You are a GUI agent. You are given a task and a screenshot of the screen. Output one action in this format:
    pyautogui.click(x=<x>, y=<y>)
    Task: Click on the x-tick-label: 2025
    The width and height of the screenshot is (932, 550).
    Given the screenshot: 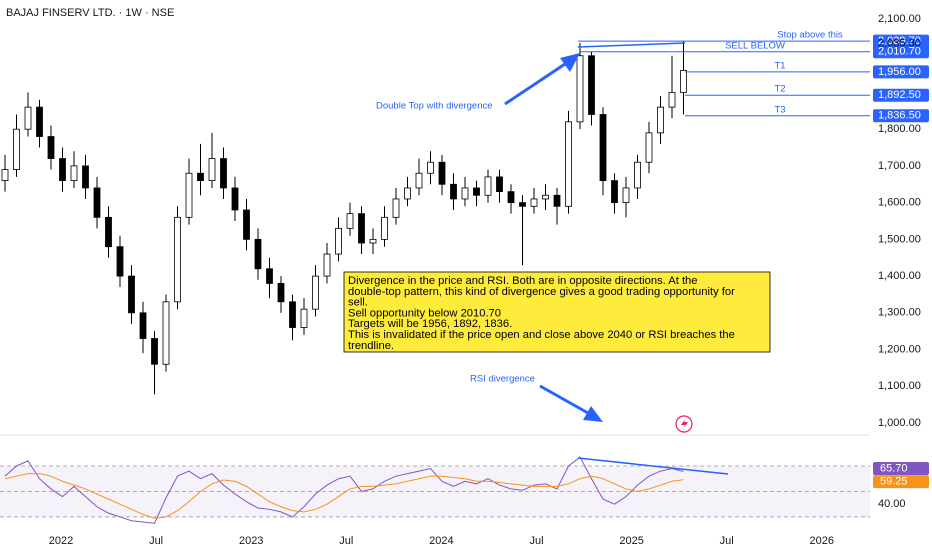 What is the action you would take?
    pyautogui.click(x=631, y=541)
    